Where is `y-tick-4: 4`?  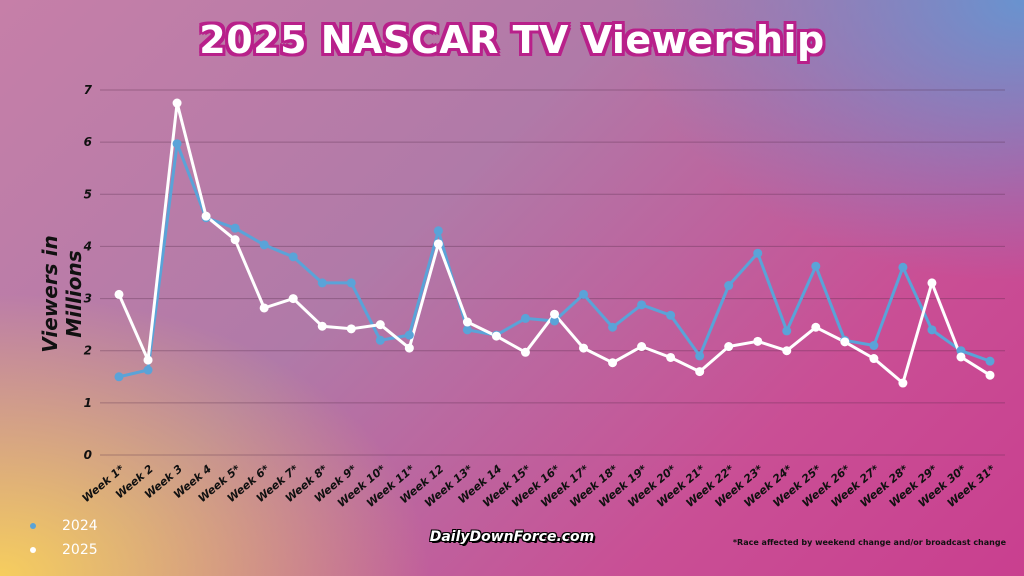
y-tick-4: 4 is located at coordinates (87, 246).